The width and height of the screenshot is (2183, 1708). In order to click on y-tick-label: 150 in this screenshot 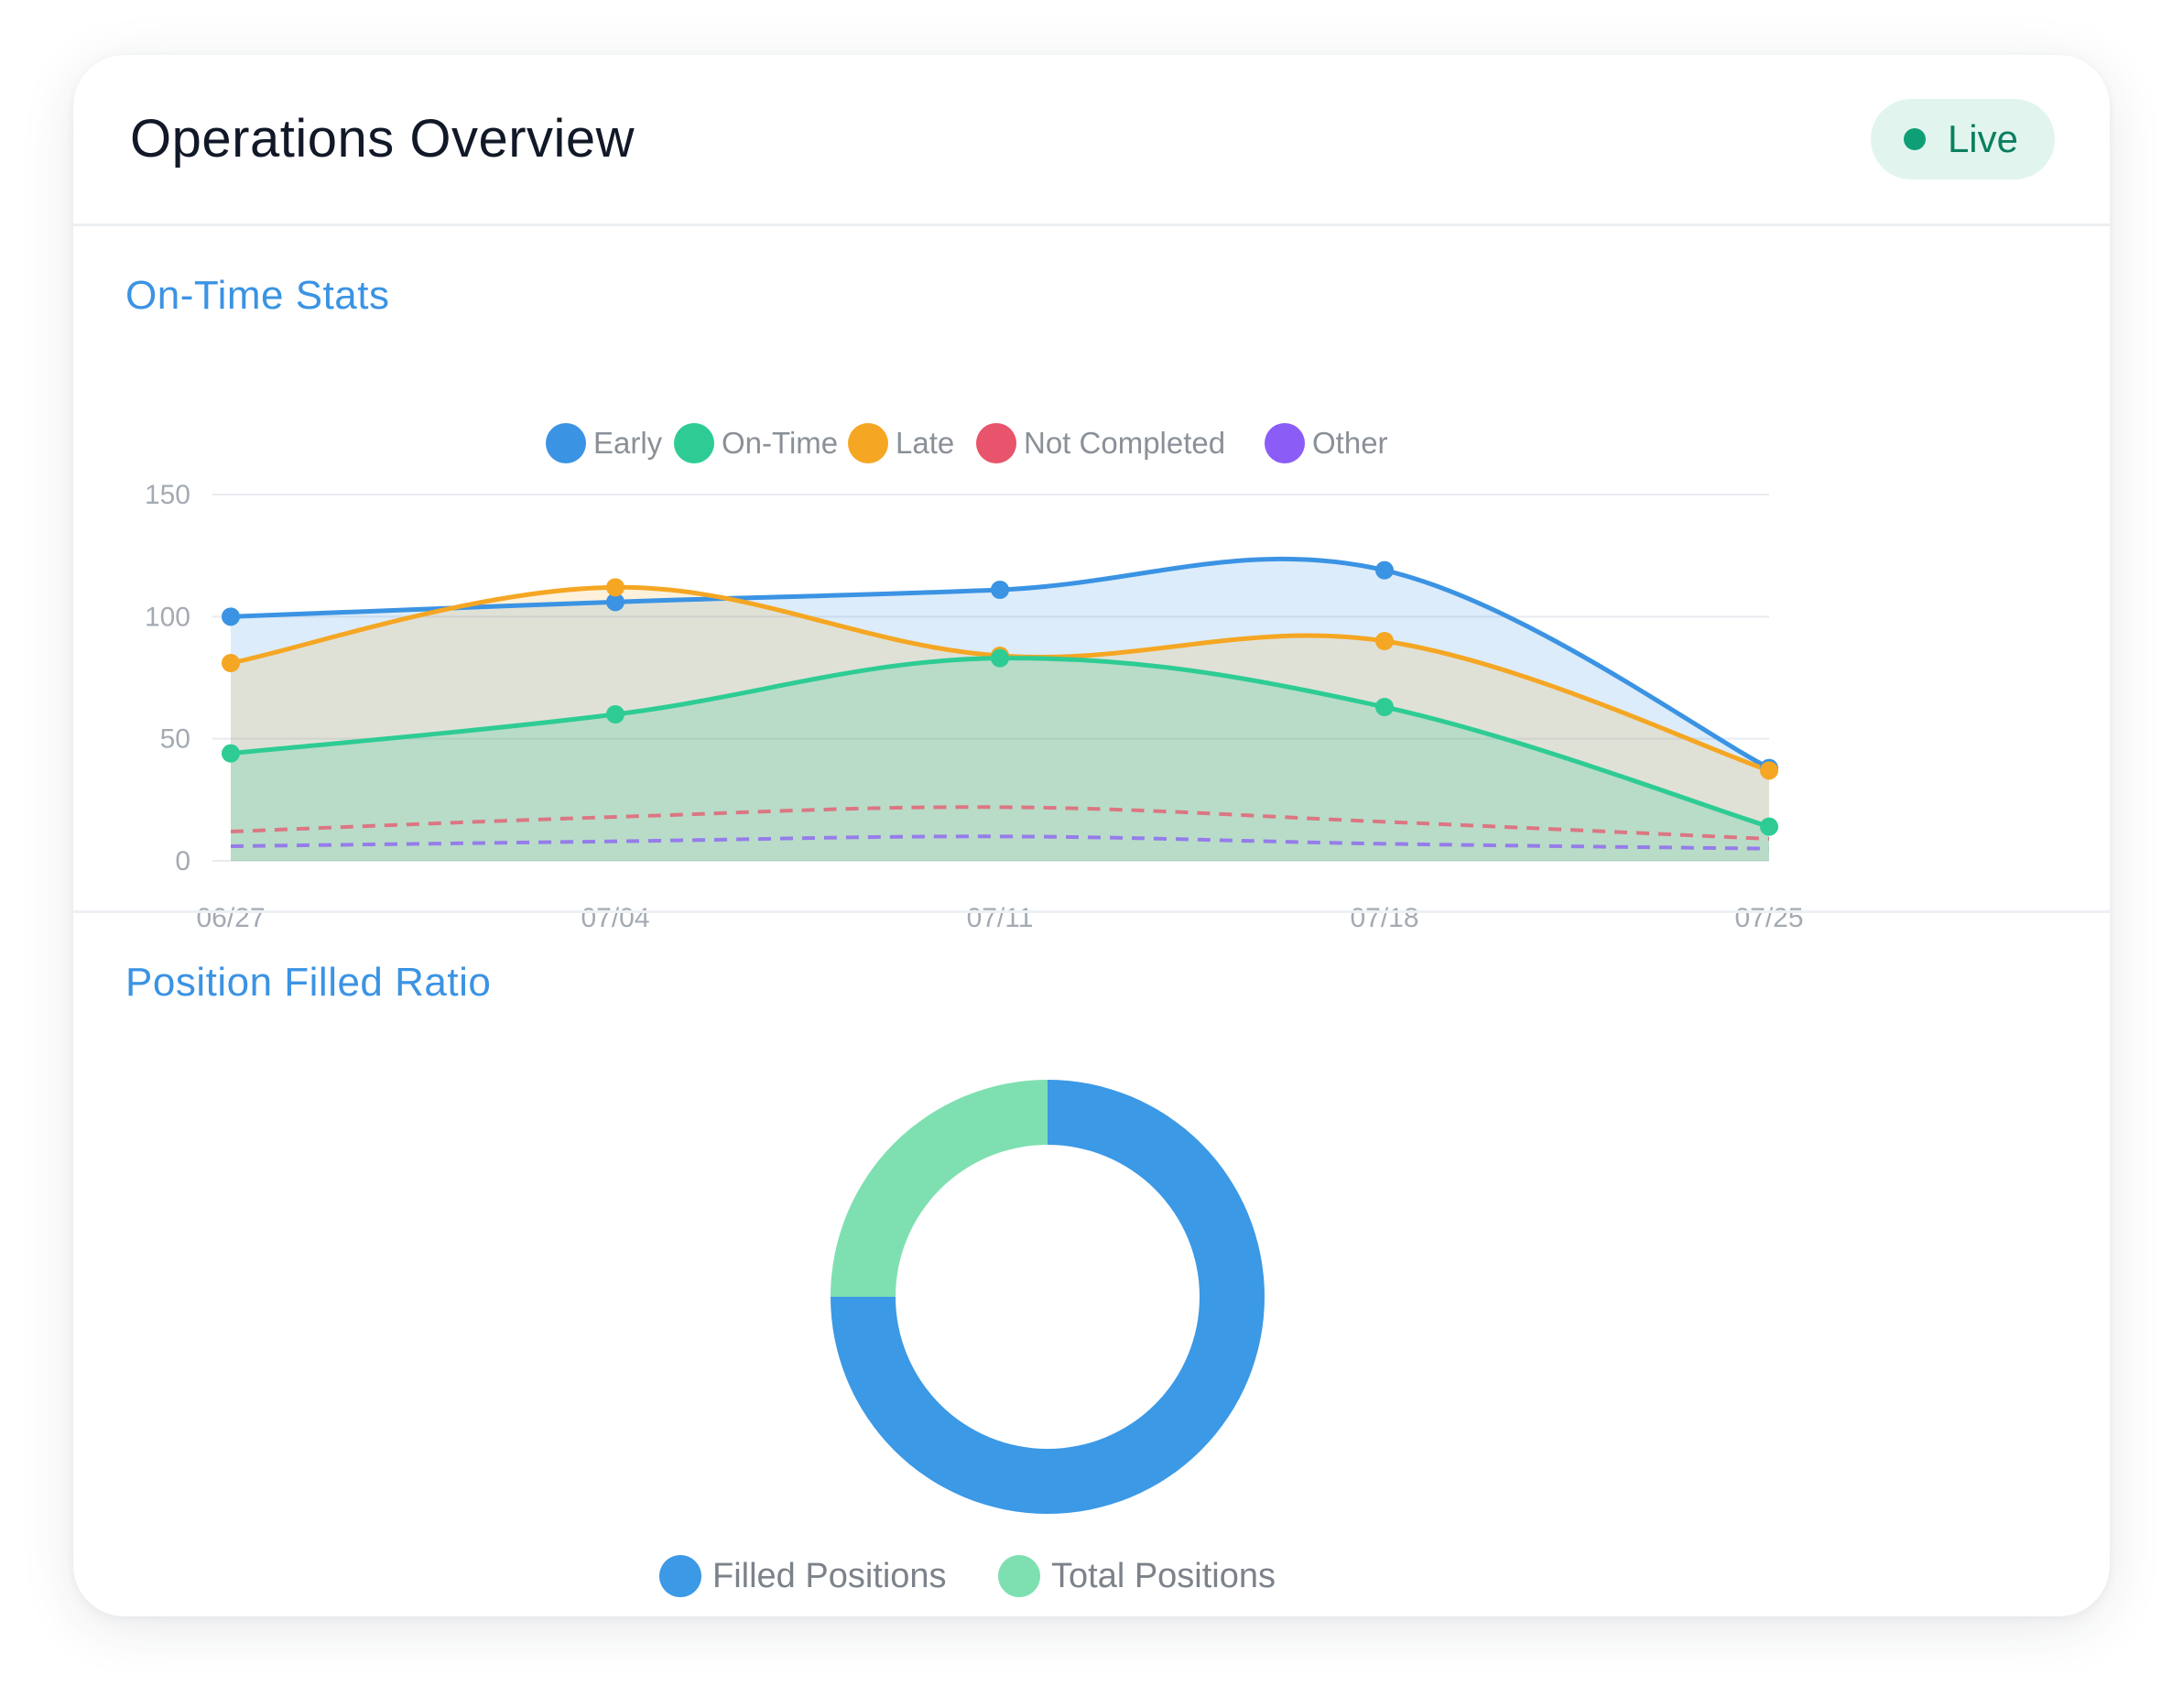, I will do `click(168, 495)`.